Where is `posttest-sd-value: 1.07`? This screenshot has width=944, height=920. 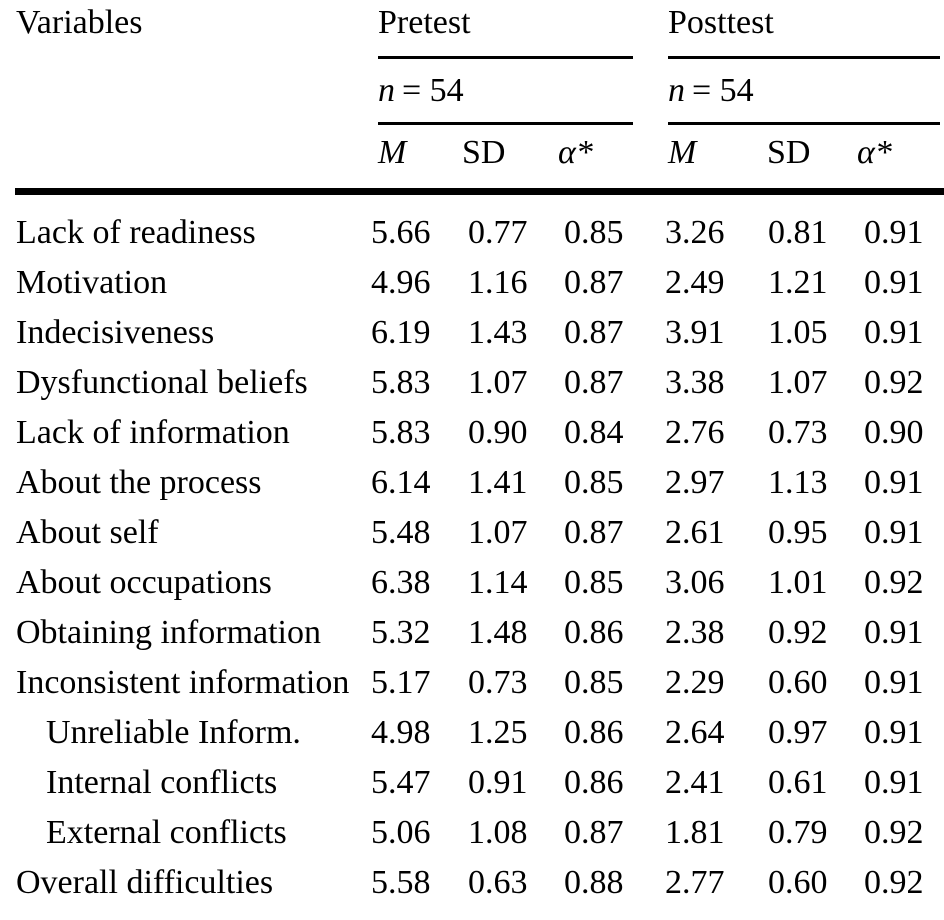
posttest-sd-value: 1.07 is located at coordinates (798, 383).